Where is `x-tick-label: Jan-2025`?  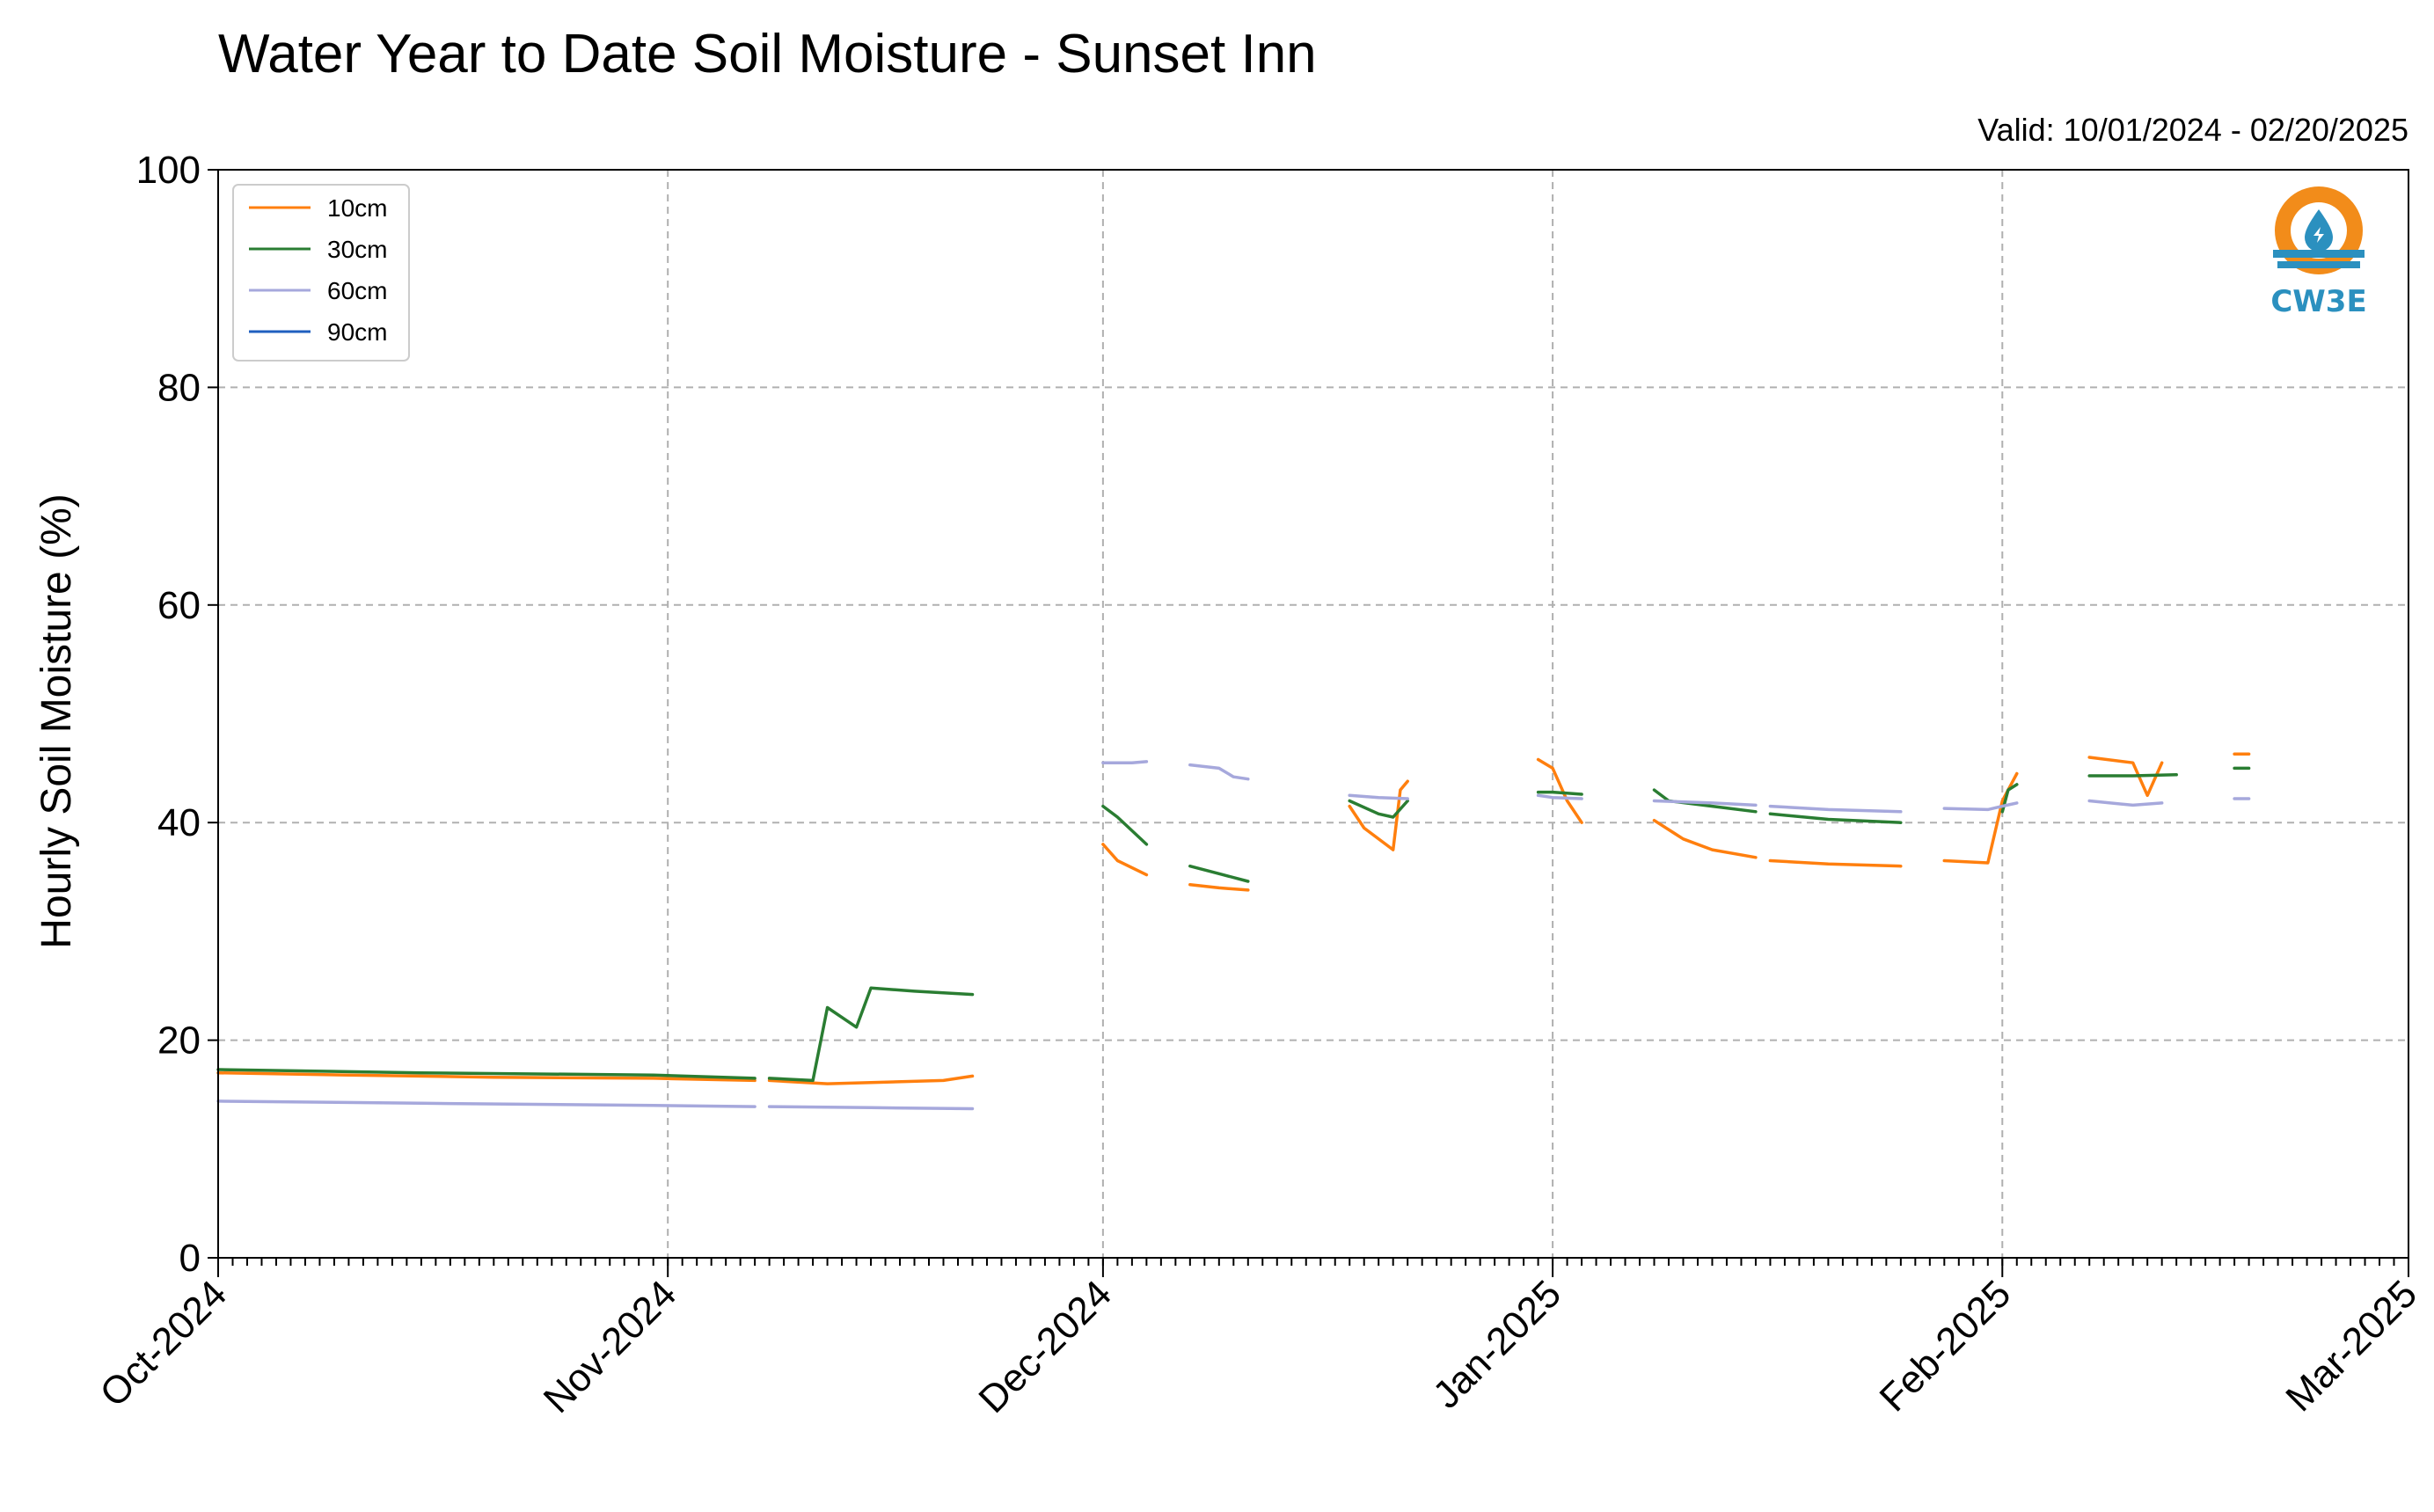 x-tick-label: Jan-2025 is located at coordinates (1497, 1344).